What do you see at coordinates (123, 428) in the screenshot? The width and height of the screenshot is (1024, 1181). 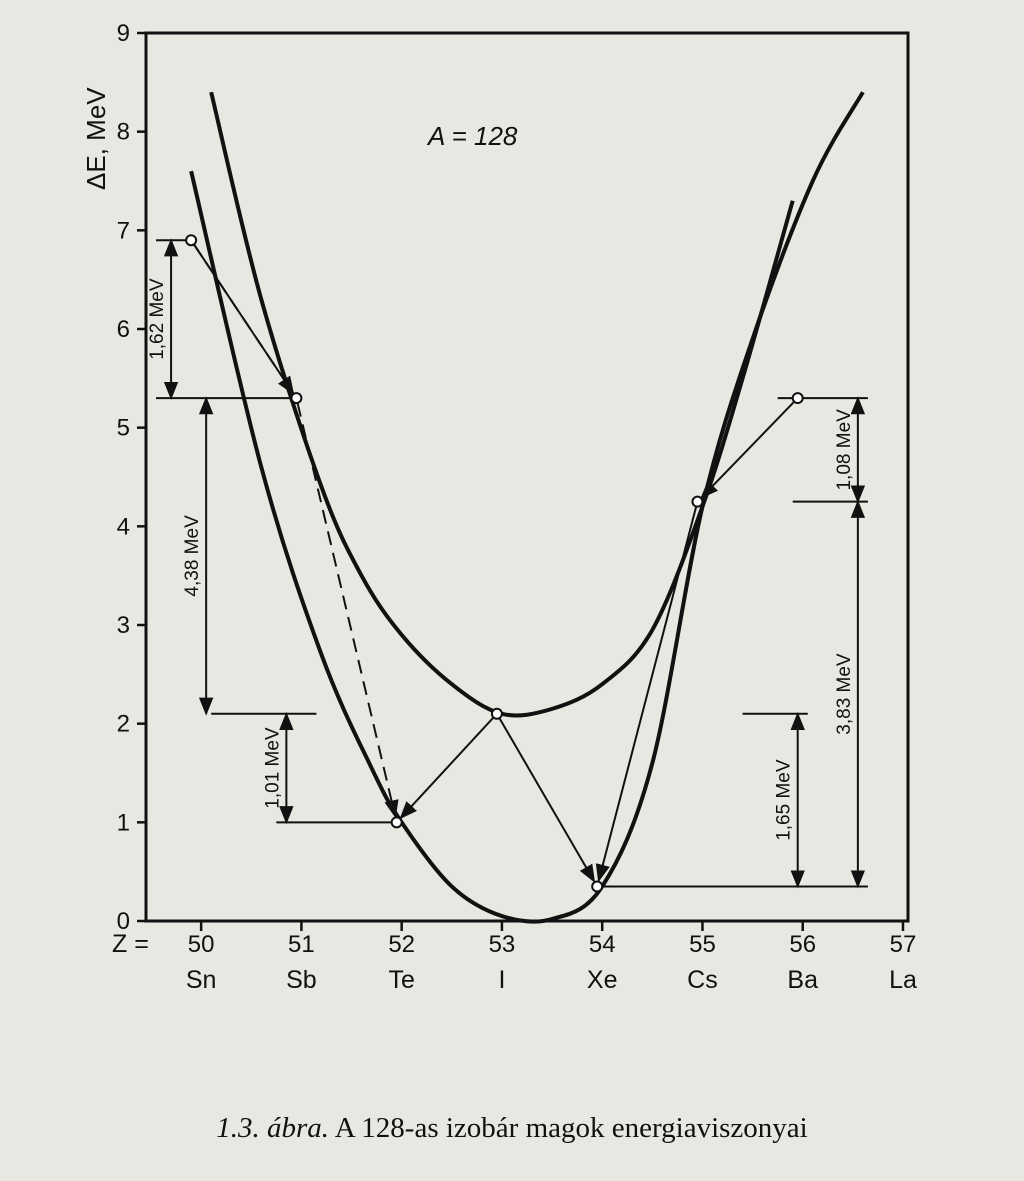 I see `y-tick-label: 5` at bounding box center [123, 428].